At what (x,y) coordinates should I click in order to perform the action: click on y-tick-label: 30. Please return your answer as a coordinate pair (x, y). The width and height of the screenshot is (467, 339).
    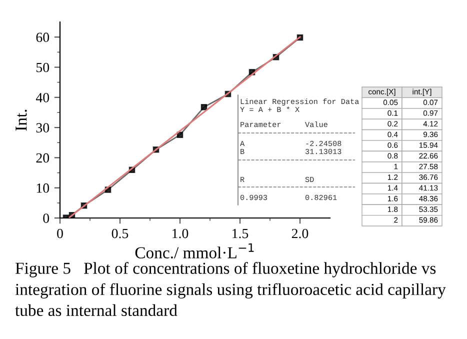
    Looking at the image, I should click on (43, 127).